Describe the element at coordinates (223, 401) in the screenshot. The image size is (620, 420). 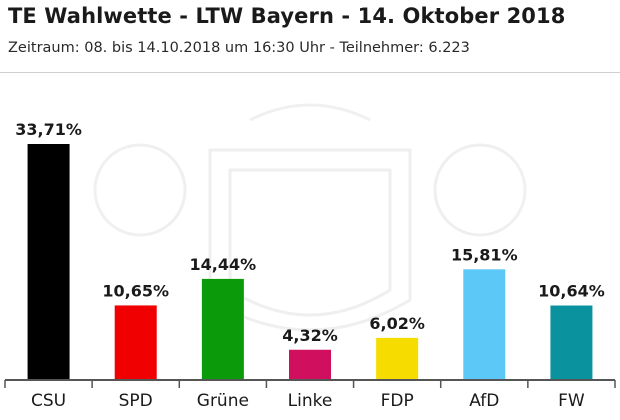
I see `category-label: Grüne` at that location.